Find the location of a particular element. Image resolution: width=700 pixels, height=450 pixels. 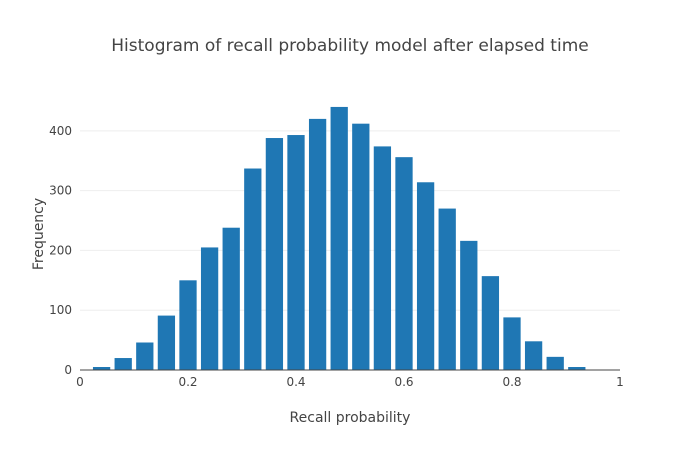

y-axis-title: Frequency is located at coordinates (39, 234).